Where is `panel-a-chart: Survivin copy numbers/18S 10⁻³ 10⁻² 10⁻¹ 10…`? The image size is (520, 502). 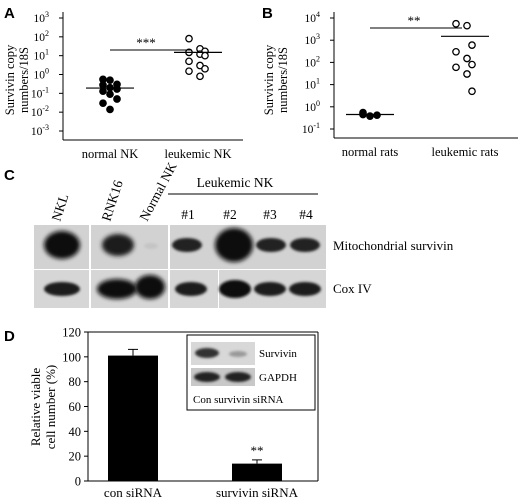 panel-a-chart: Survivin copy numbers/18S 10⁻³ 10⁻² 10⁻¹ 10… is located at coordinates (123, 85).